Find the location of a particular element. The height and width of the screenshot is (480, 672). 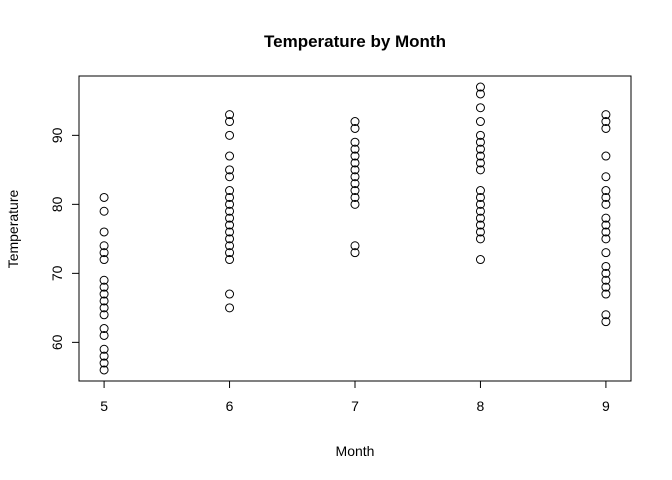

x-tick-label: 5 is located at coordinates (104, 406).